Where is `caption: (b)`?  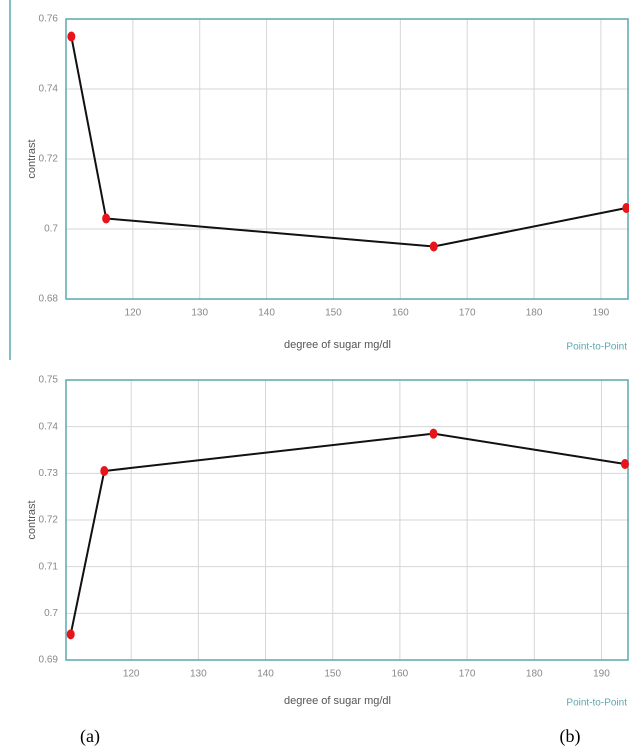 caption: (b) is located at coordinates (570, 736).